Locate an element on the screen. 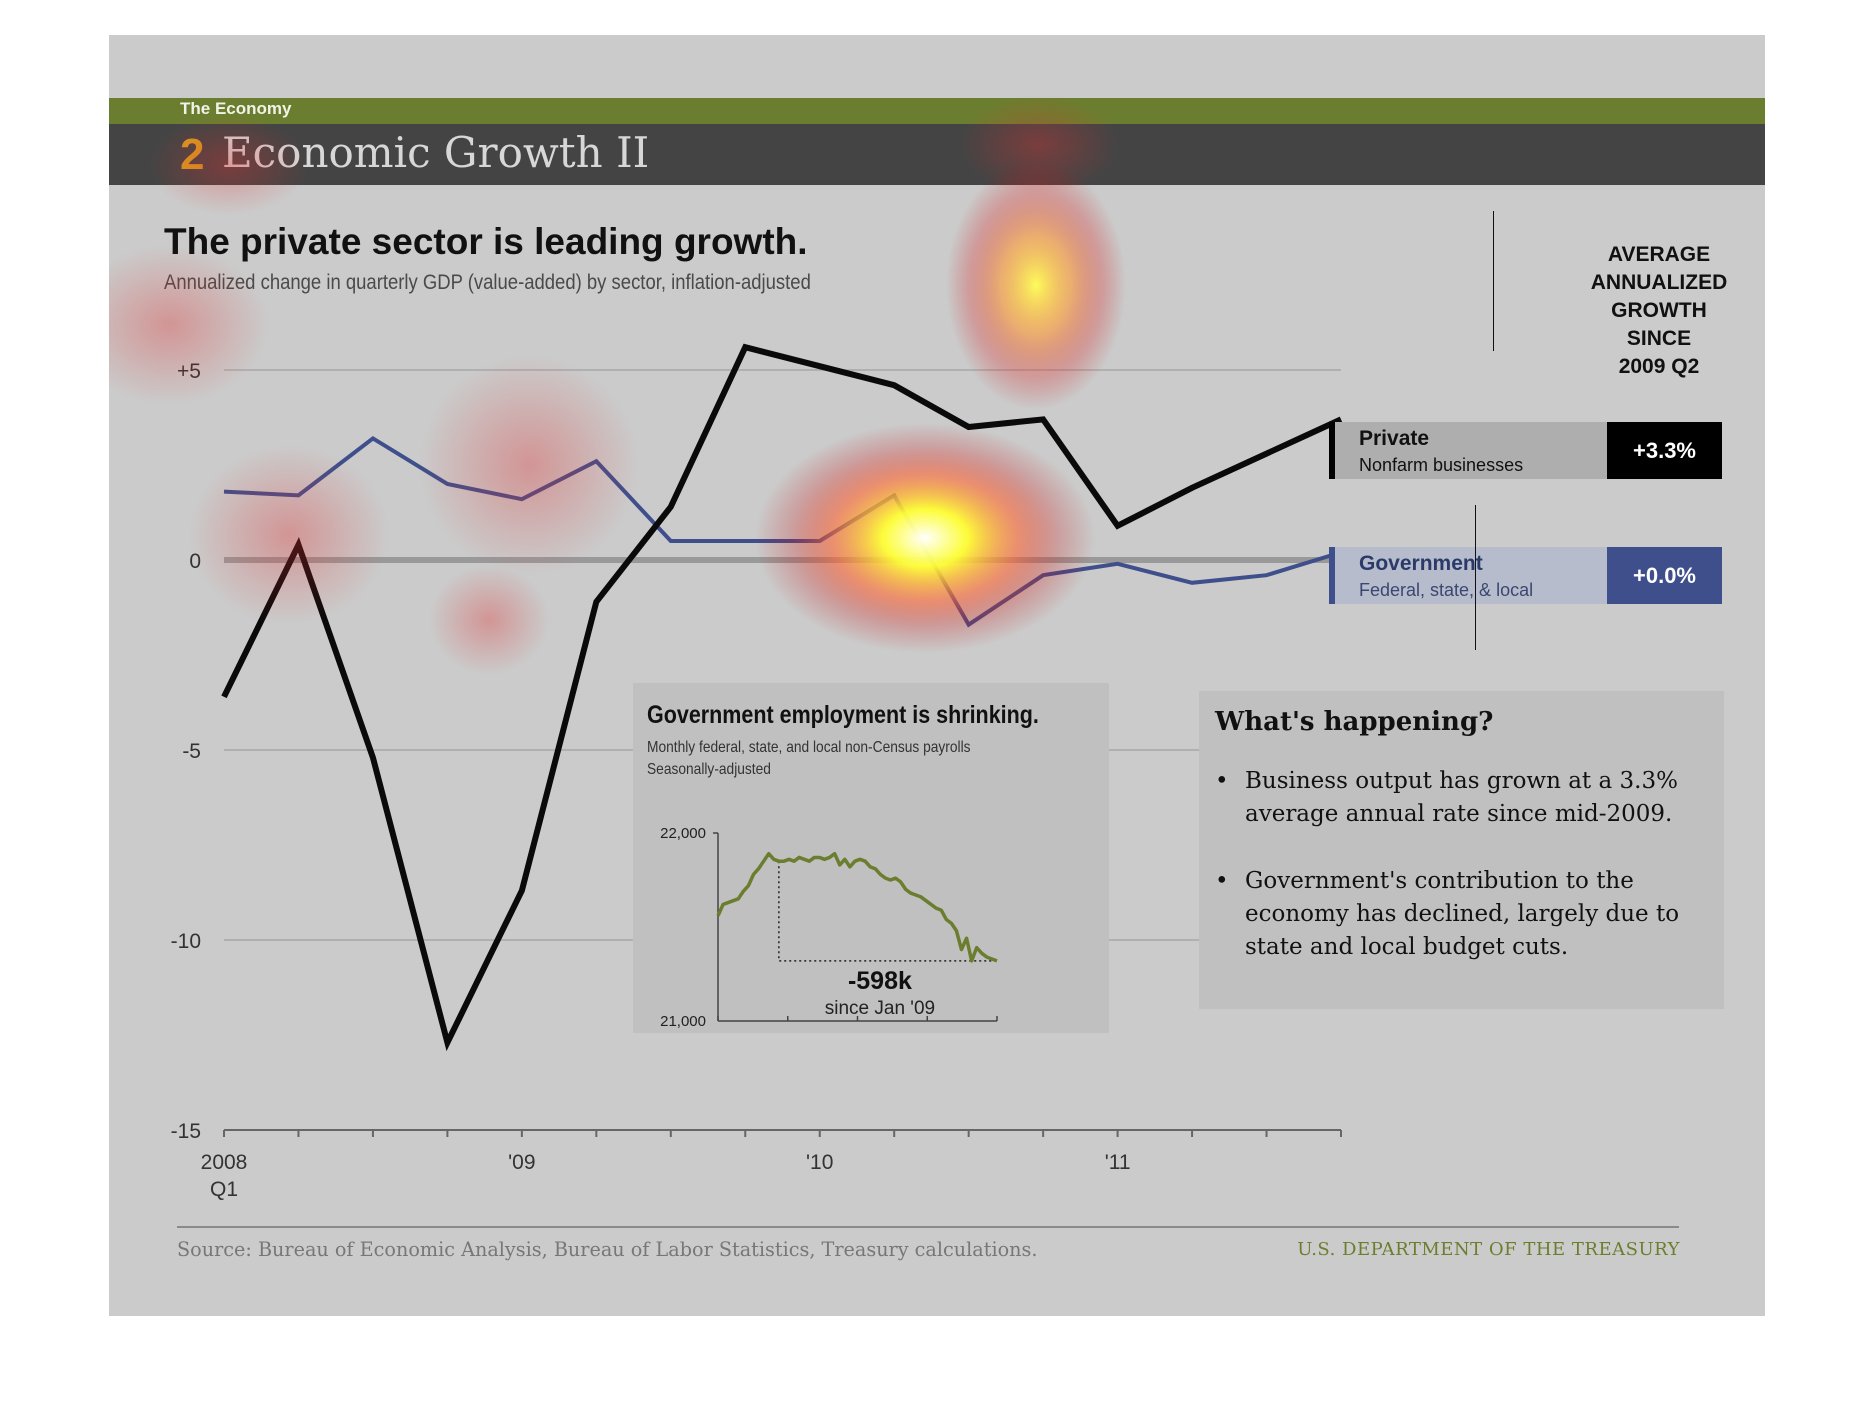 The image size is (1866, 1404). y-tick-label: 0 is located at coordinates (195, 561).